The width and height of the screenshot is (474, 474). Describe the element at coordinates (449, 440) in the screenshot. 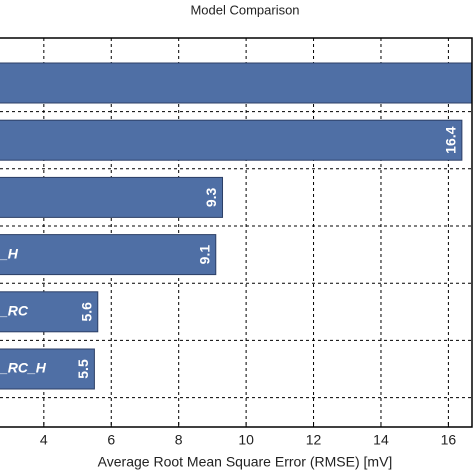

I see `x-tick-label: 16` at that location.